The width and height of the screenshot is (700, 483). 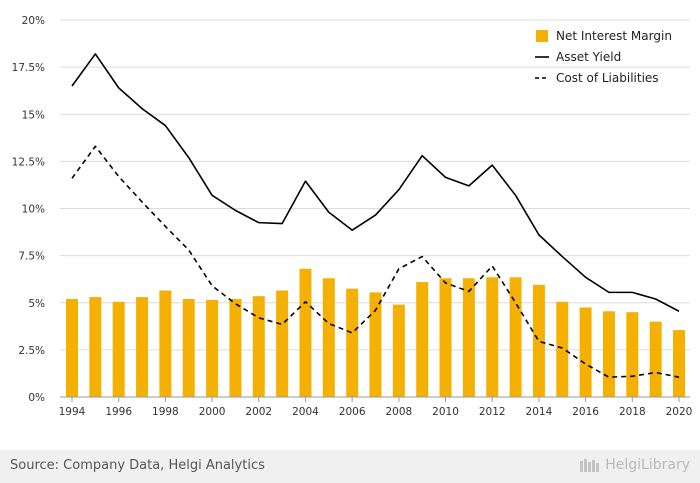 What do you see at coordinates (398, 412) in the screenshot?
I see `x-tick-label: 2008` at bounding box center [398, 412].